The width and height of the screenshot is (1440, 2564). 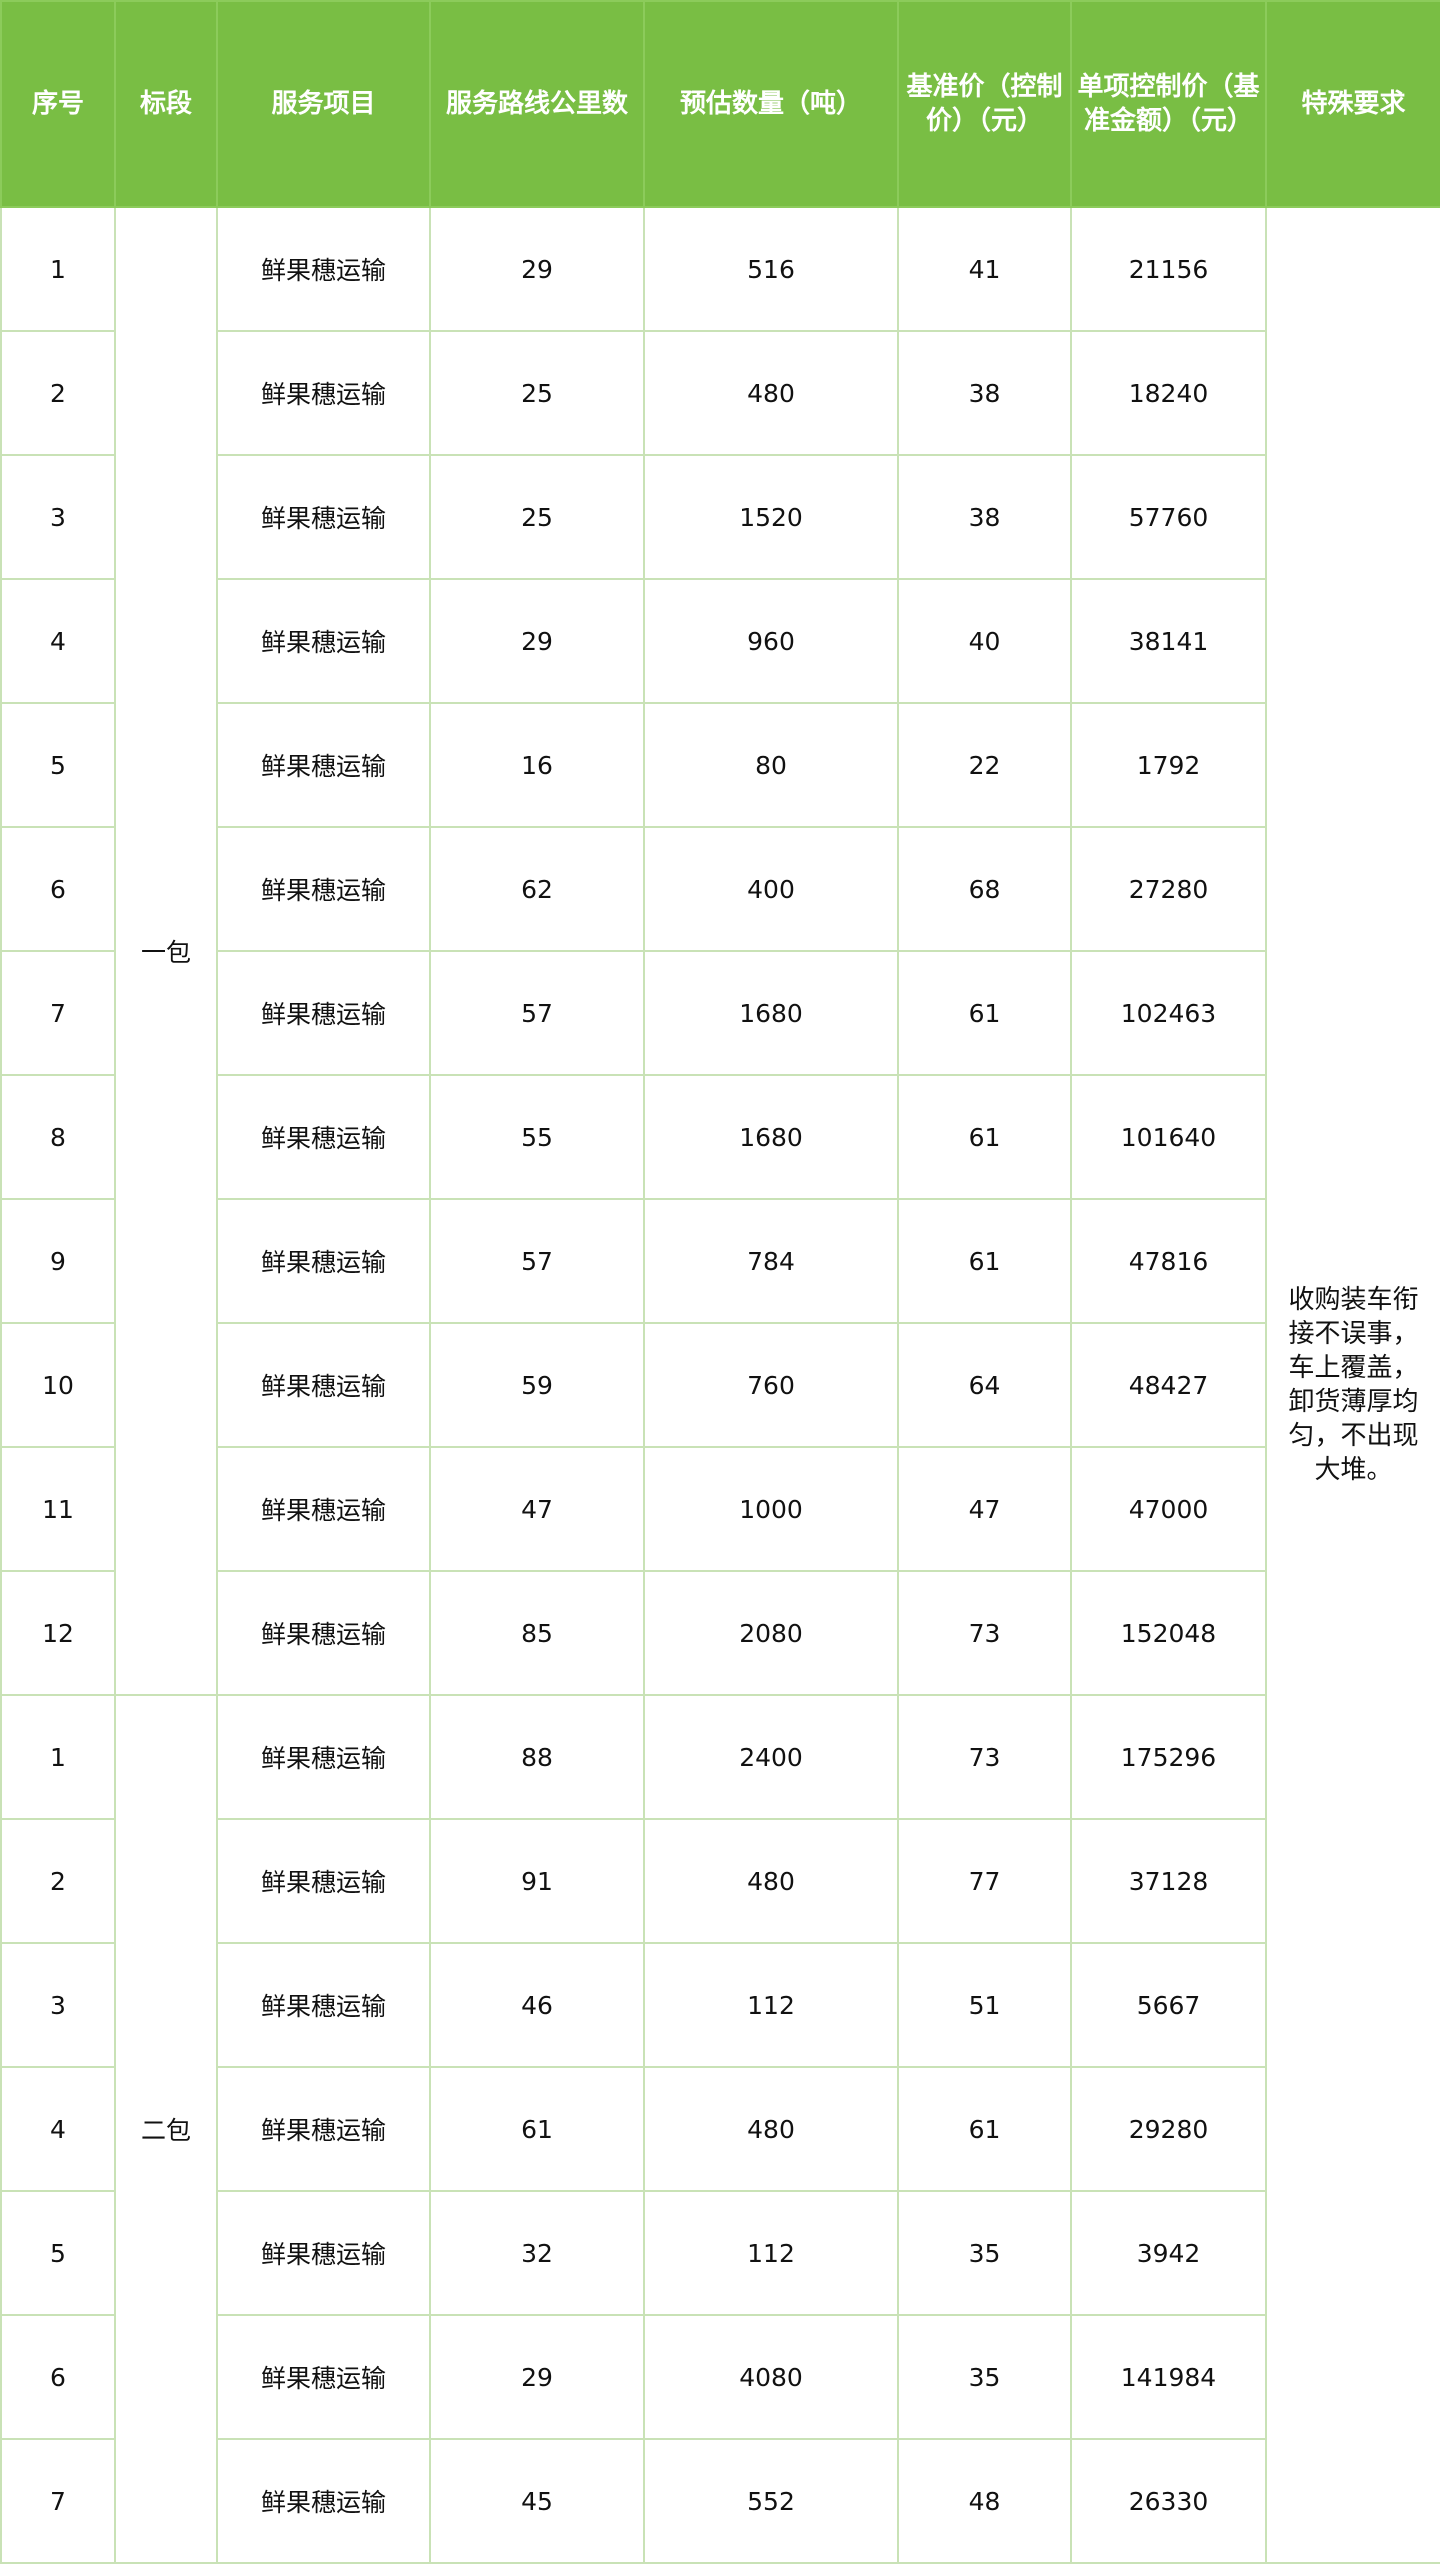 I want to click on cell-unit-price: 35, so click(x=984, y=2377).